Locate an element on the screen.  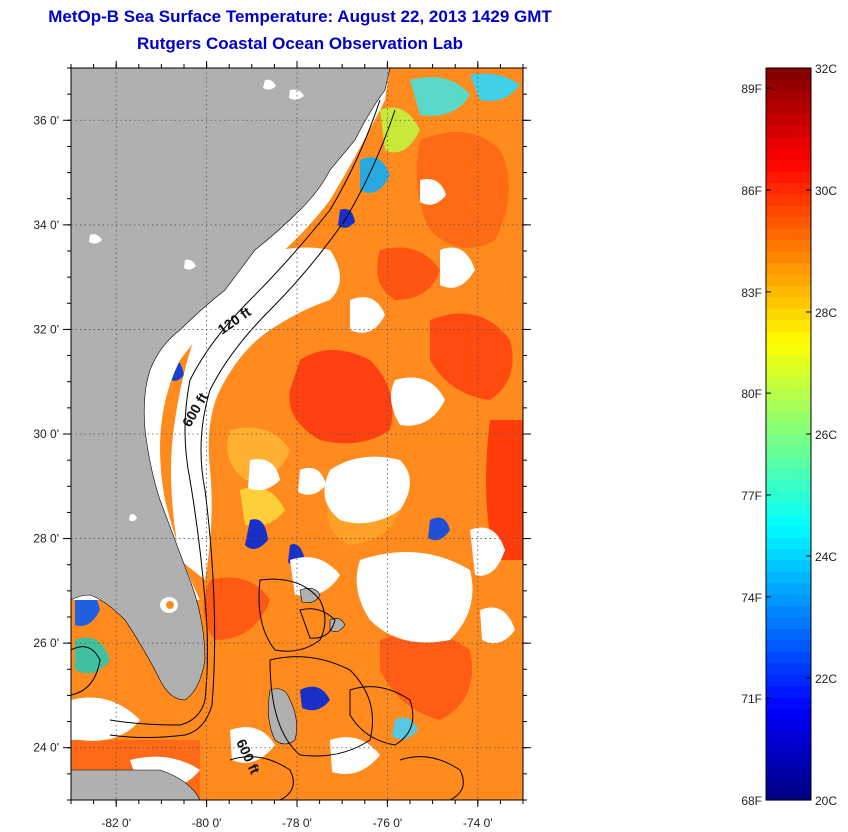
land-grand-bahama is located at coordinates (310, 595).